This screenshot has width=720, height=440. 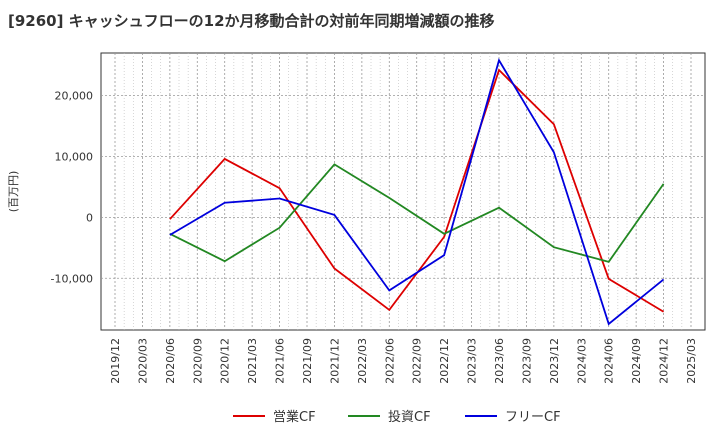 What do you see at coordinates (89, 217) in the screenshot?
I see `y-tick-label: 0` at bounding box center [89, 217].